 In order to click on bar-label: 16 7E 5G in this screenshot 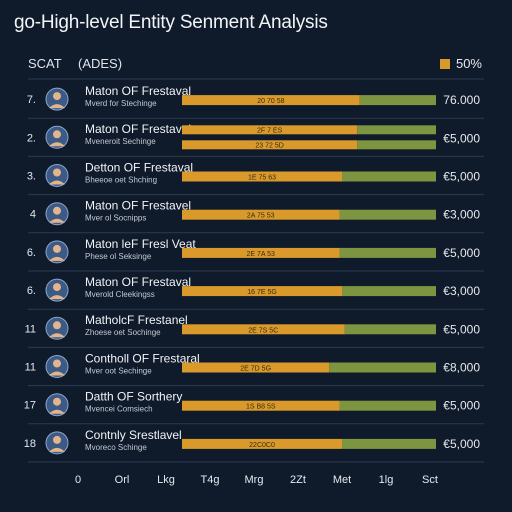, I will do `click(262, 292)`.